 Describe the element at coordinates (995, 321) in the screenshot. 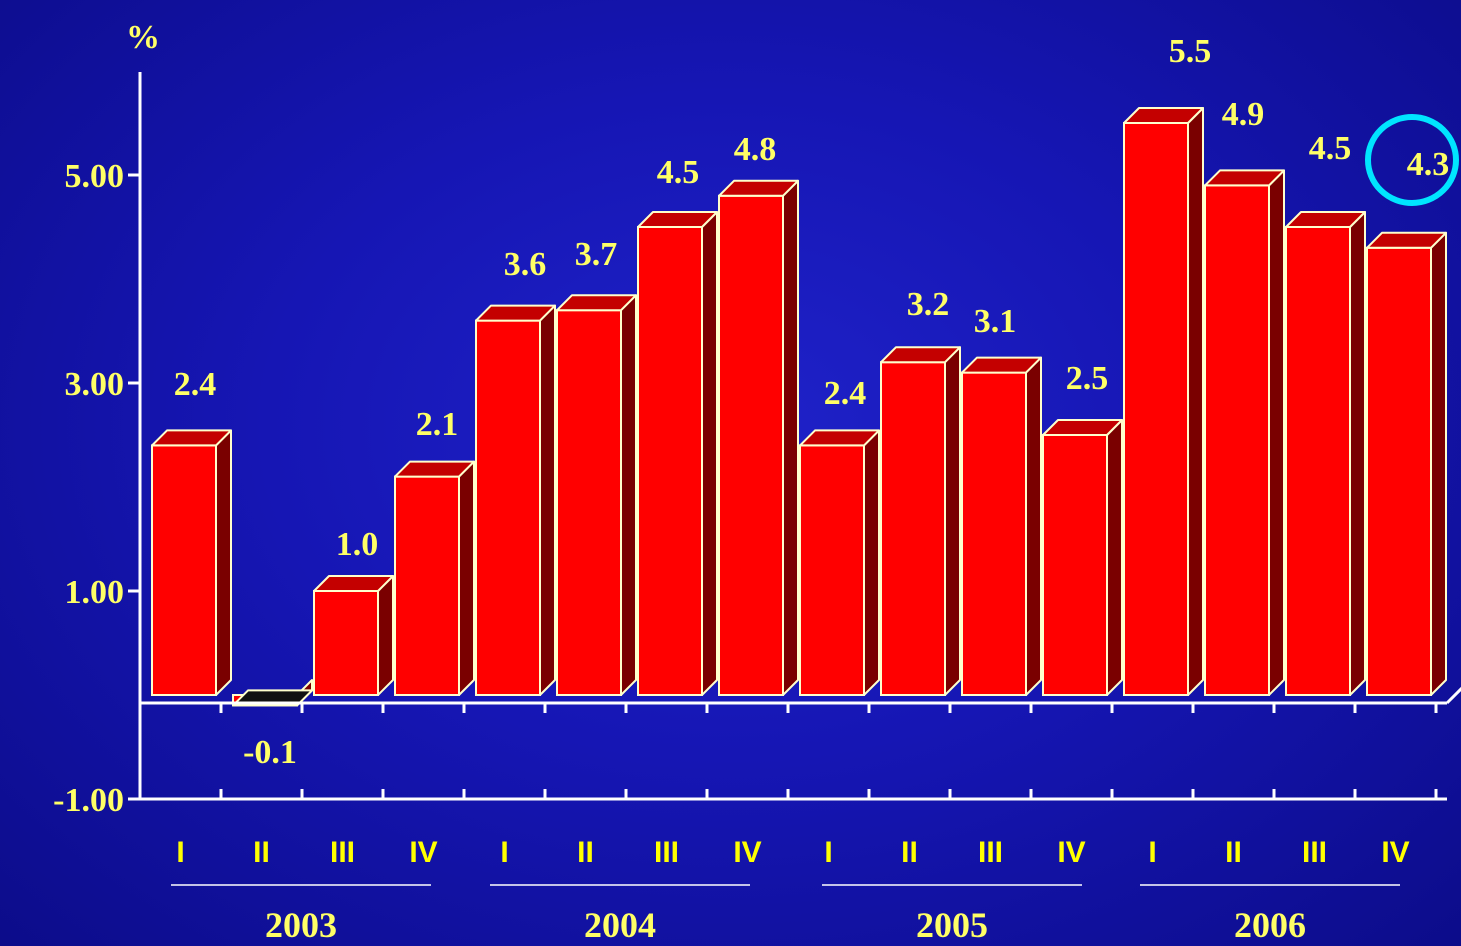

I see `data-label: 3.1` at that location.